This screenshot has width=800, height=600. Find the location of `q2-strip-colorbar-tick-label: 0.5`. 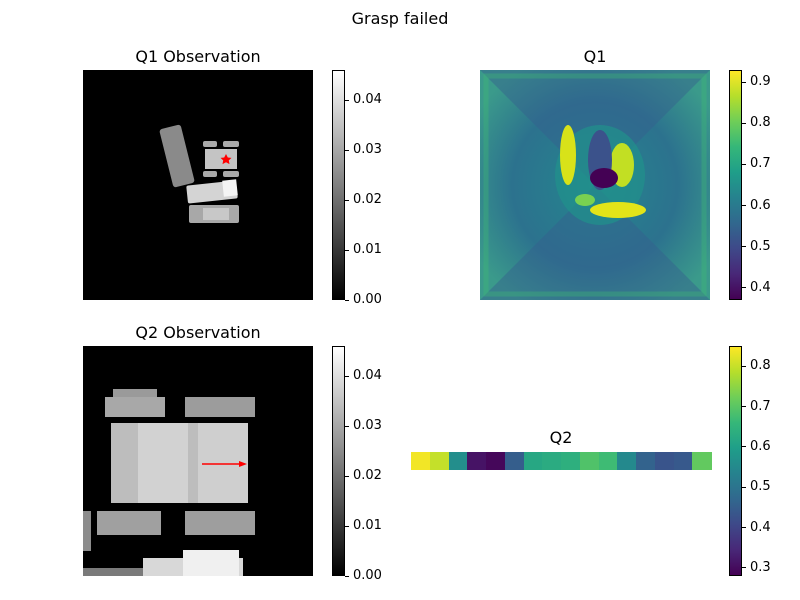

q2-strip-colorbar-tick-label: 0.5 is located at coordinates (760, 487).